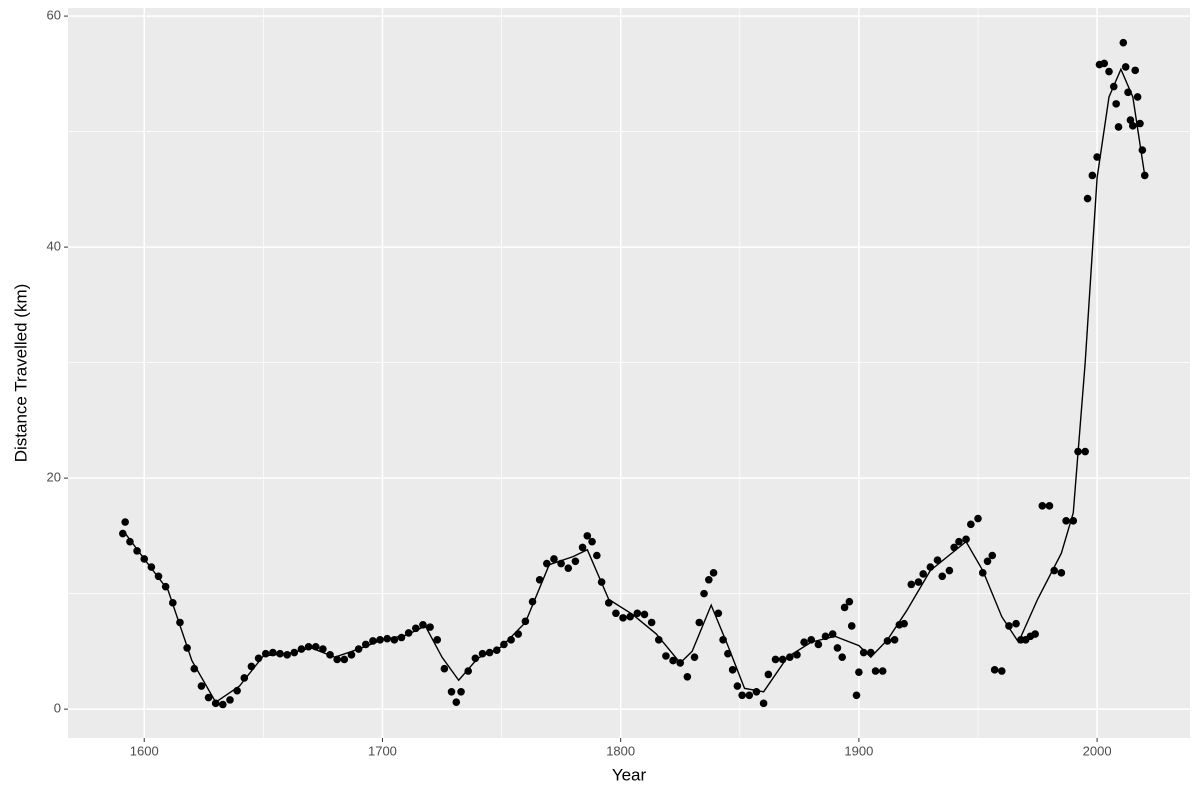 The width and height of the screenshot is (1194, 790). I want to click on y-tick-label: 40, so click(54, 246).